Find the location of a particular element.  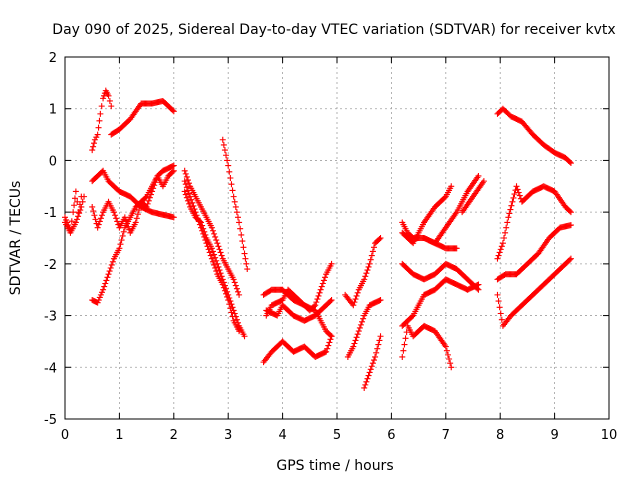

x-tick-label: 2 is located at coordinates (174, 435).